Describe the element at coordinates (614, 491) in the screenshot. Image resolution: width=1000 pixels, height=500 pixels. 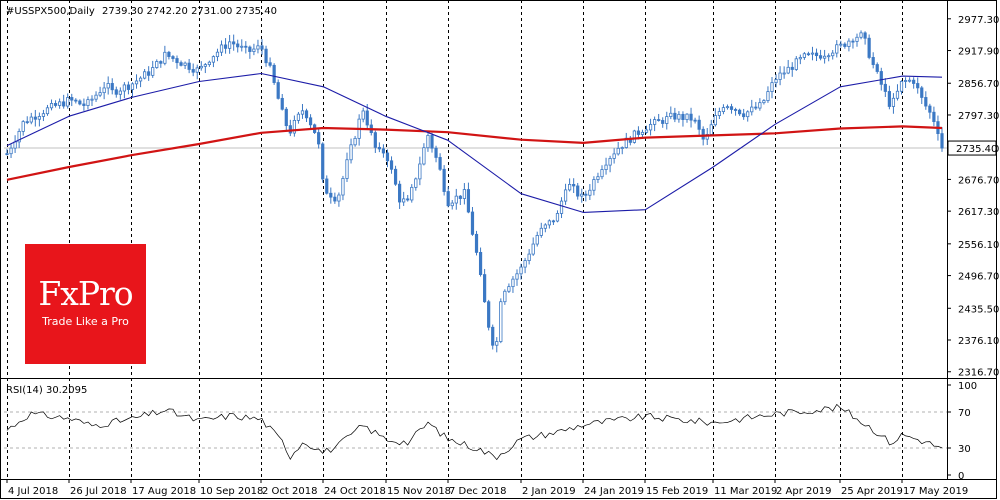
I see `time-tick-label: 24 Jan 2019` at that location.